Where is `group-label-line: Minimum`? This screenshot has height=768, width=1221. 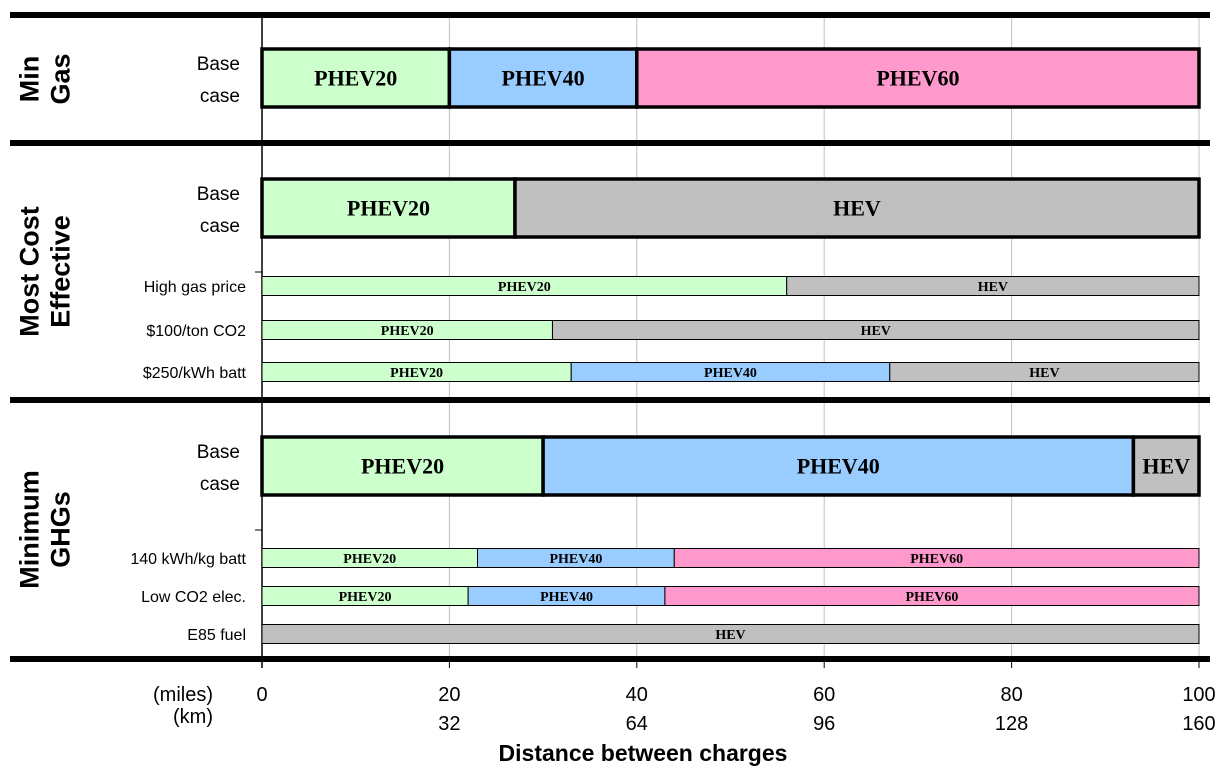
group-label-line: Minimum is located at coordinates (30, 529).